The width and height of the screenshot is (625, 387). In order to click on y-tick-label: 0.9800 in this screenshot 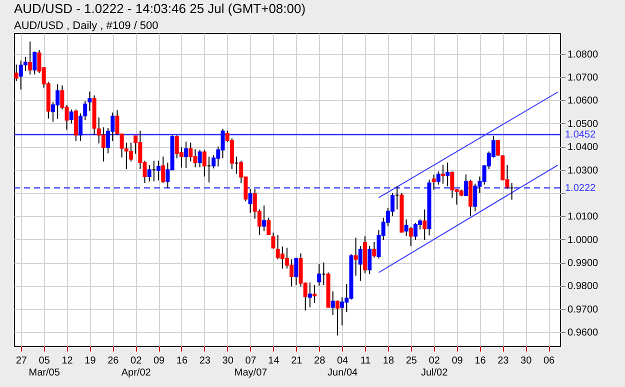, I will do `click(583, 286)`.